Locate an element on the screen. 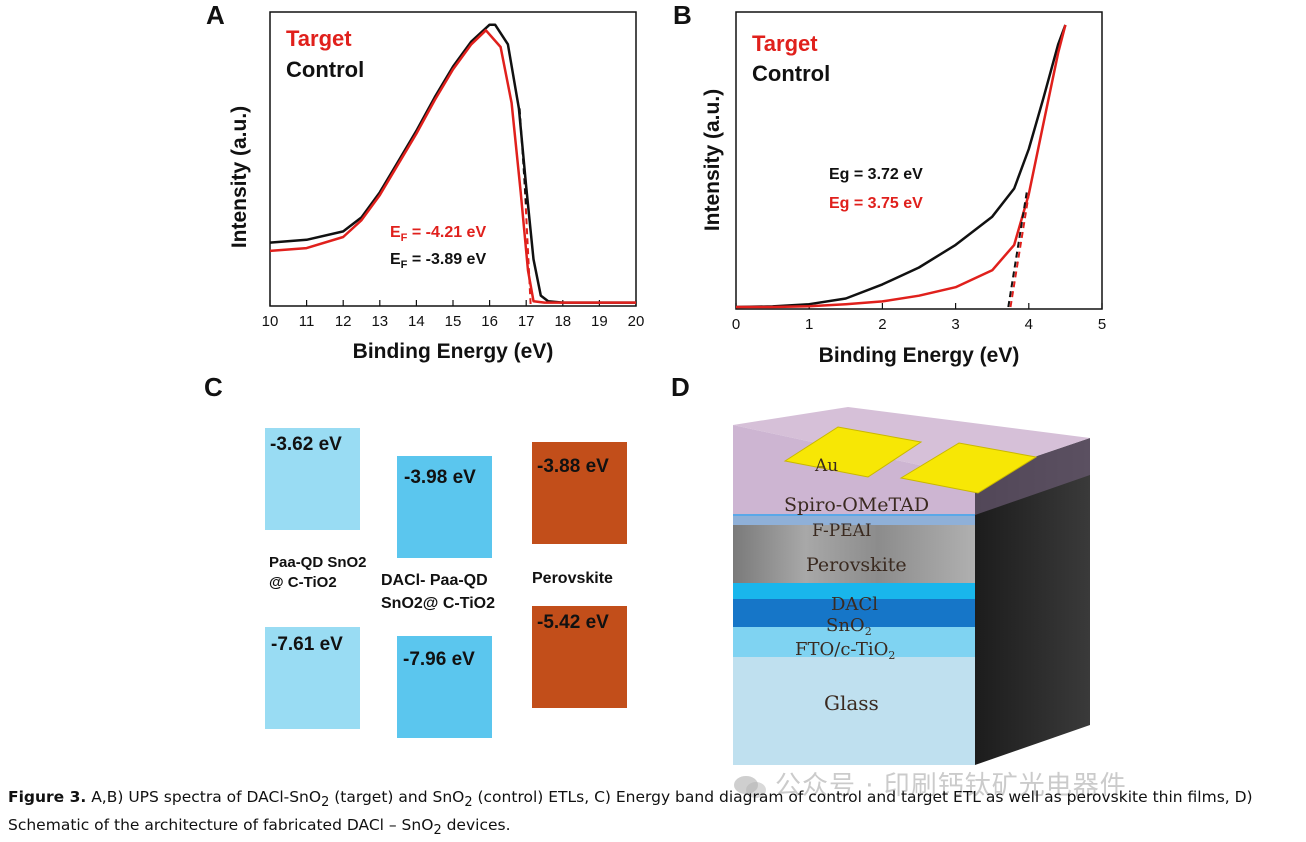  chart-b-ylabel: Intensity (a.u.) is located at coordinates (712, 160).